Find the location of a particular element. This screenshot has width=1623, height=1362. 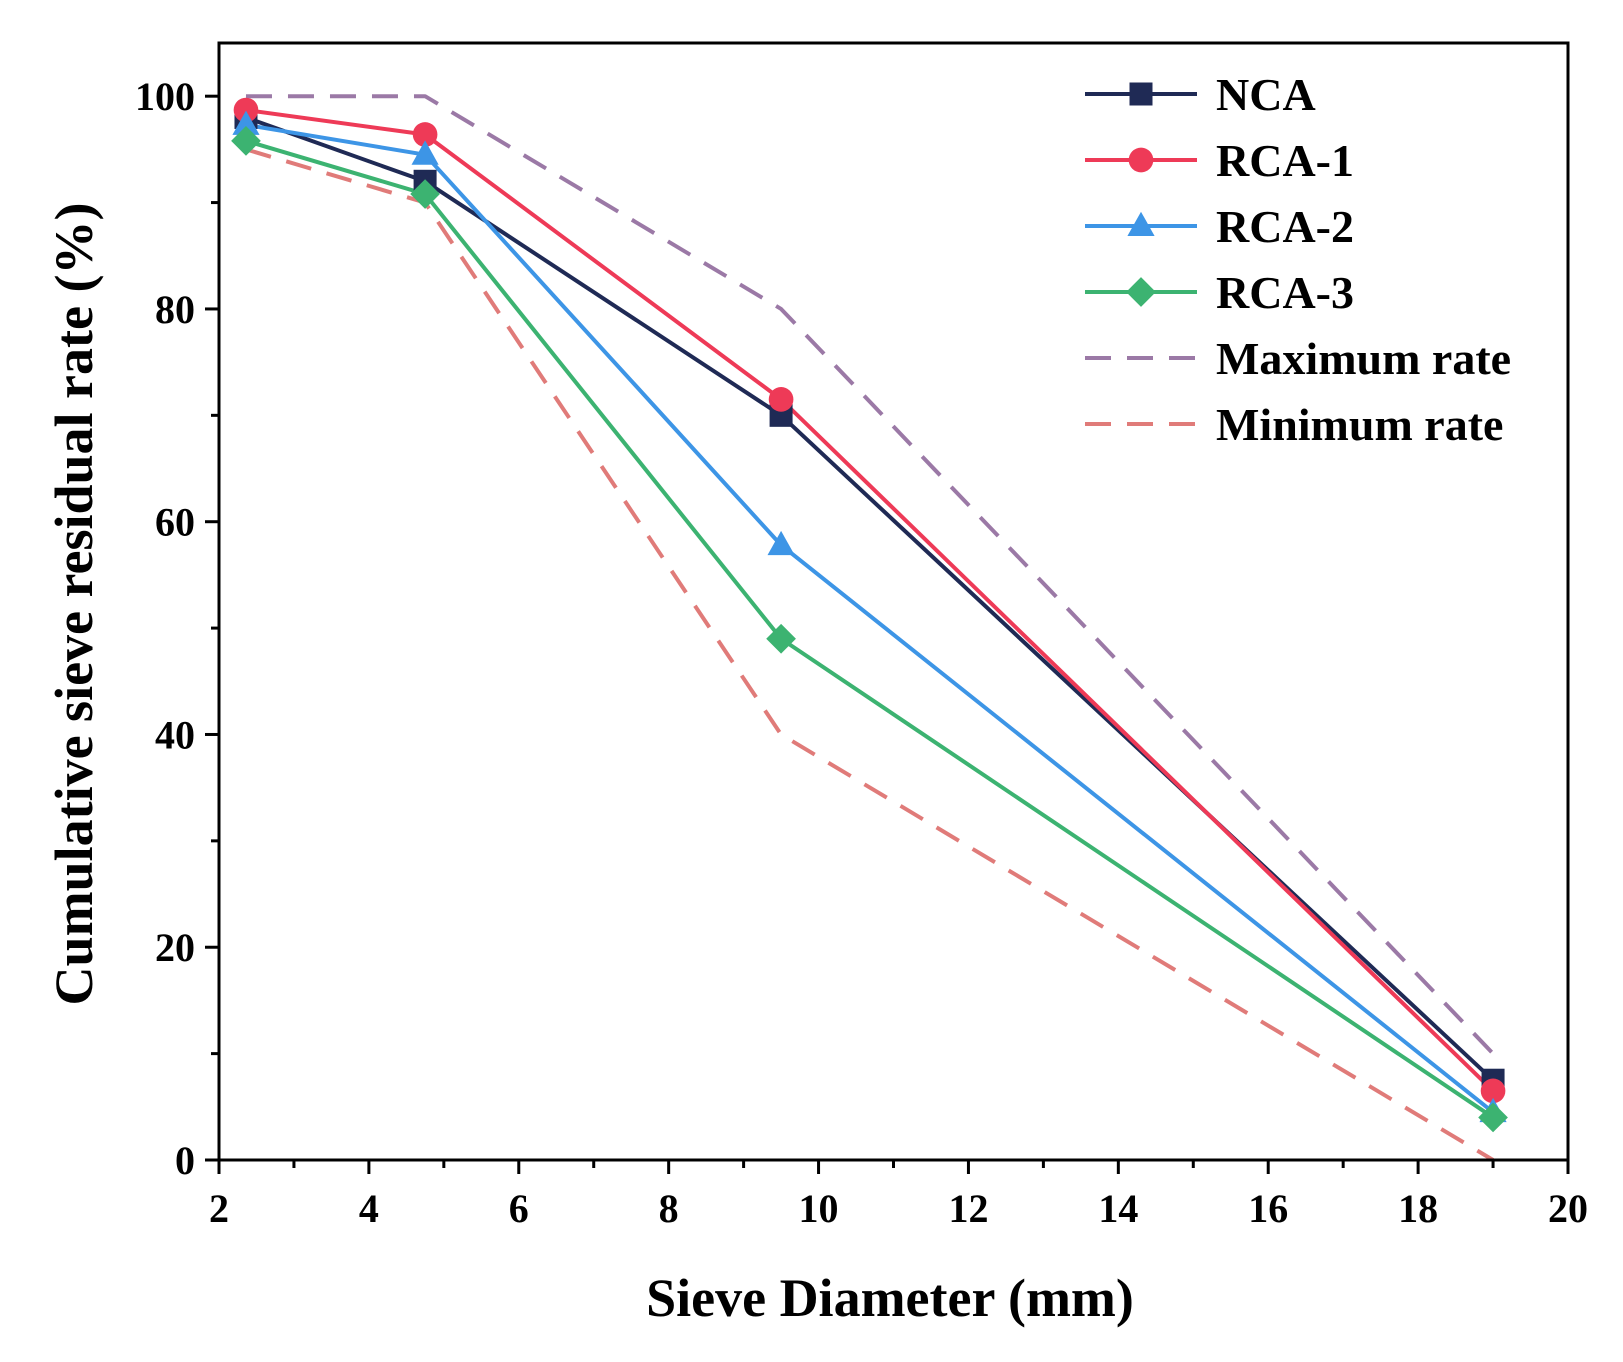

legend-label-minimum-rate: Minimum rate is located at coordinates (1359, 424).